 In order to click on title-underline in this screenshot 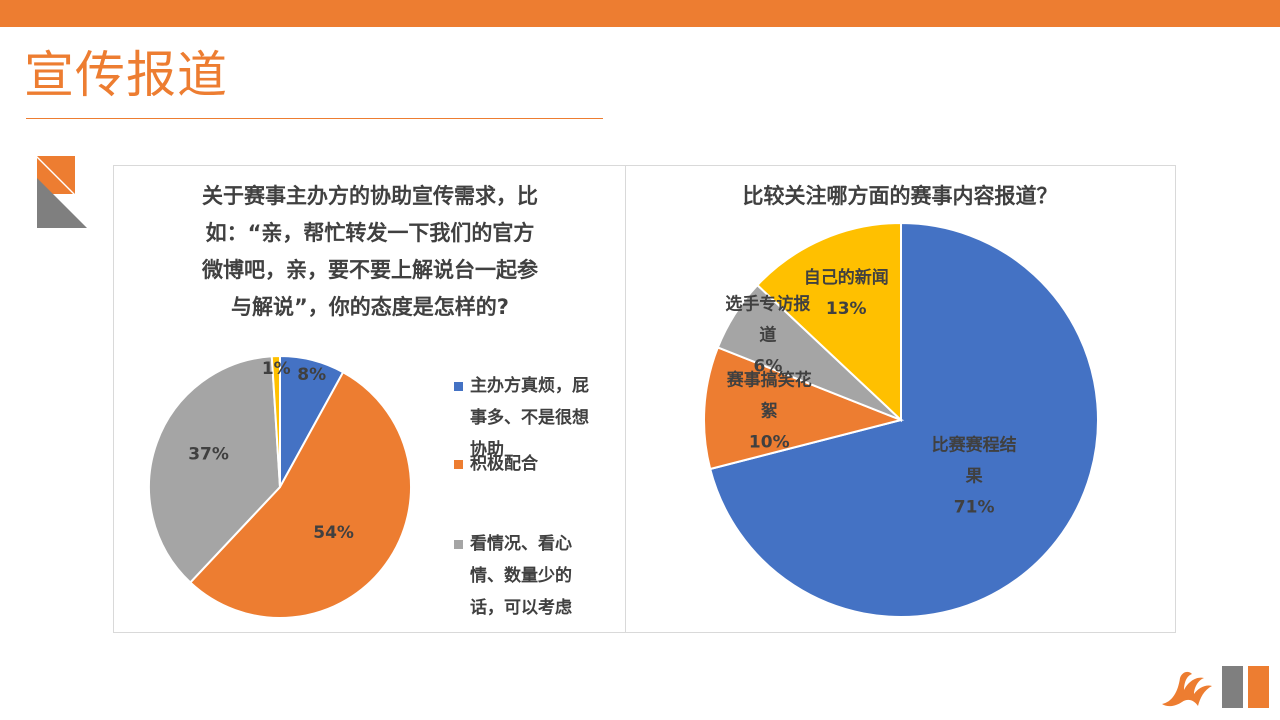, I will do `click(314, 118)`.